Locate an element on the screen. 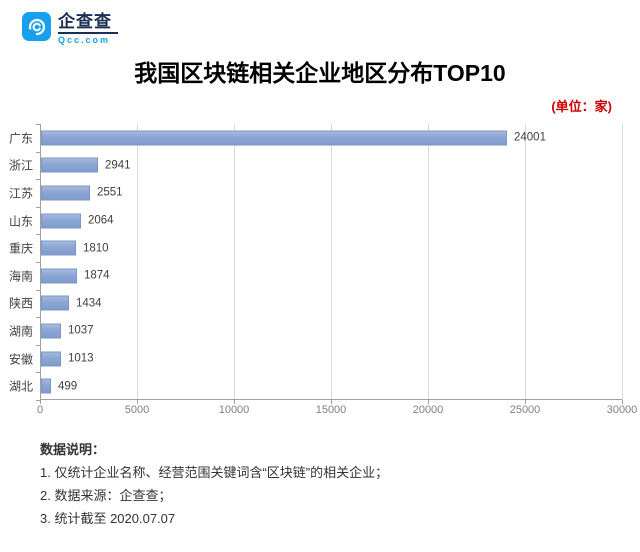  qcc-logo-domain: Qcc.com is located at coordinates (84, 40).